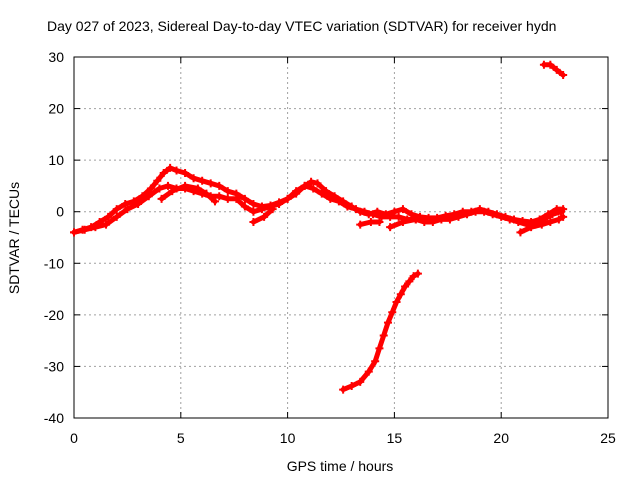 The image size is (640, 480). What do you see at coordinates (288, 438) in the screenshot?
I see `x-tick-label: 10` at bounding box center [288, 438].